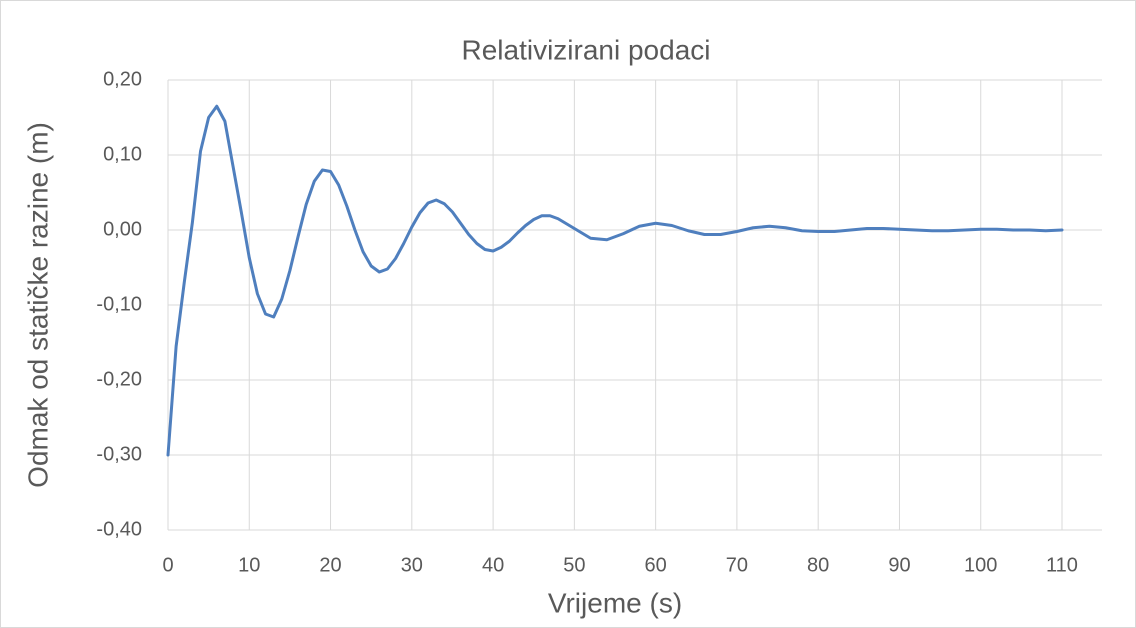 The height and width of the screenshot is (628, 1136). I want to click on x-tick-label: 70, so click(737, 565).